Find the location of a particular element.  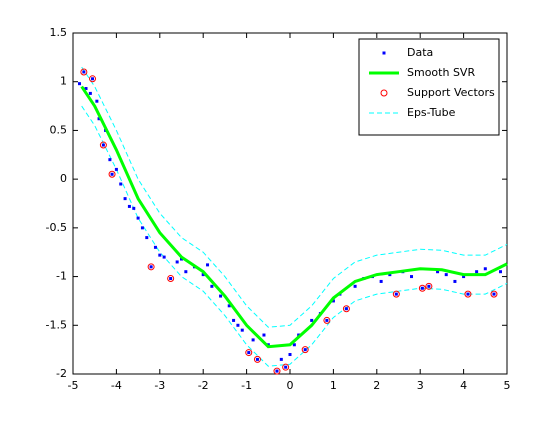

legend-box is located at coordinates (429, 87).